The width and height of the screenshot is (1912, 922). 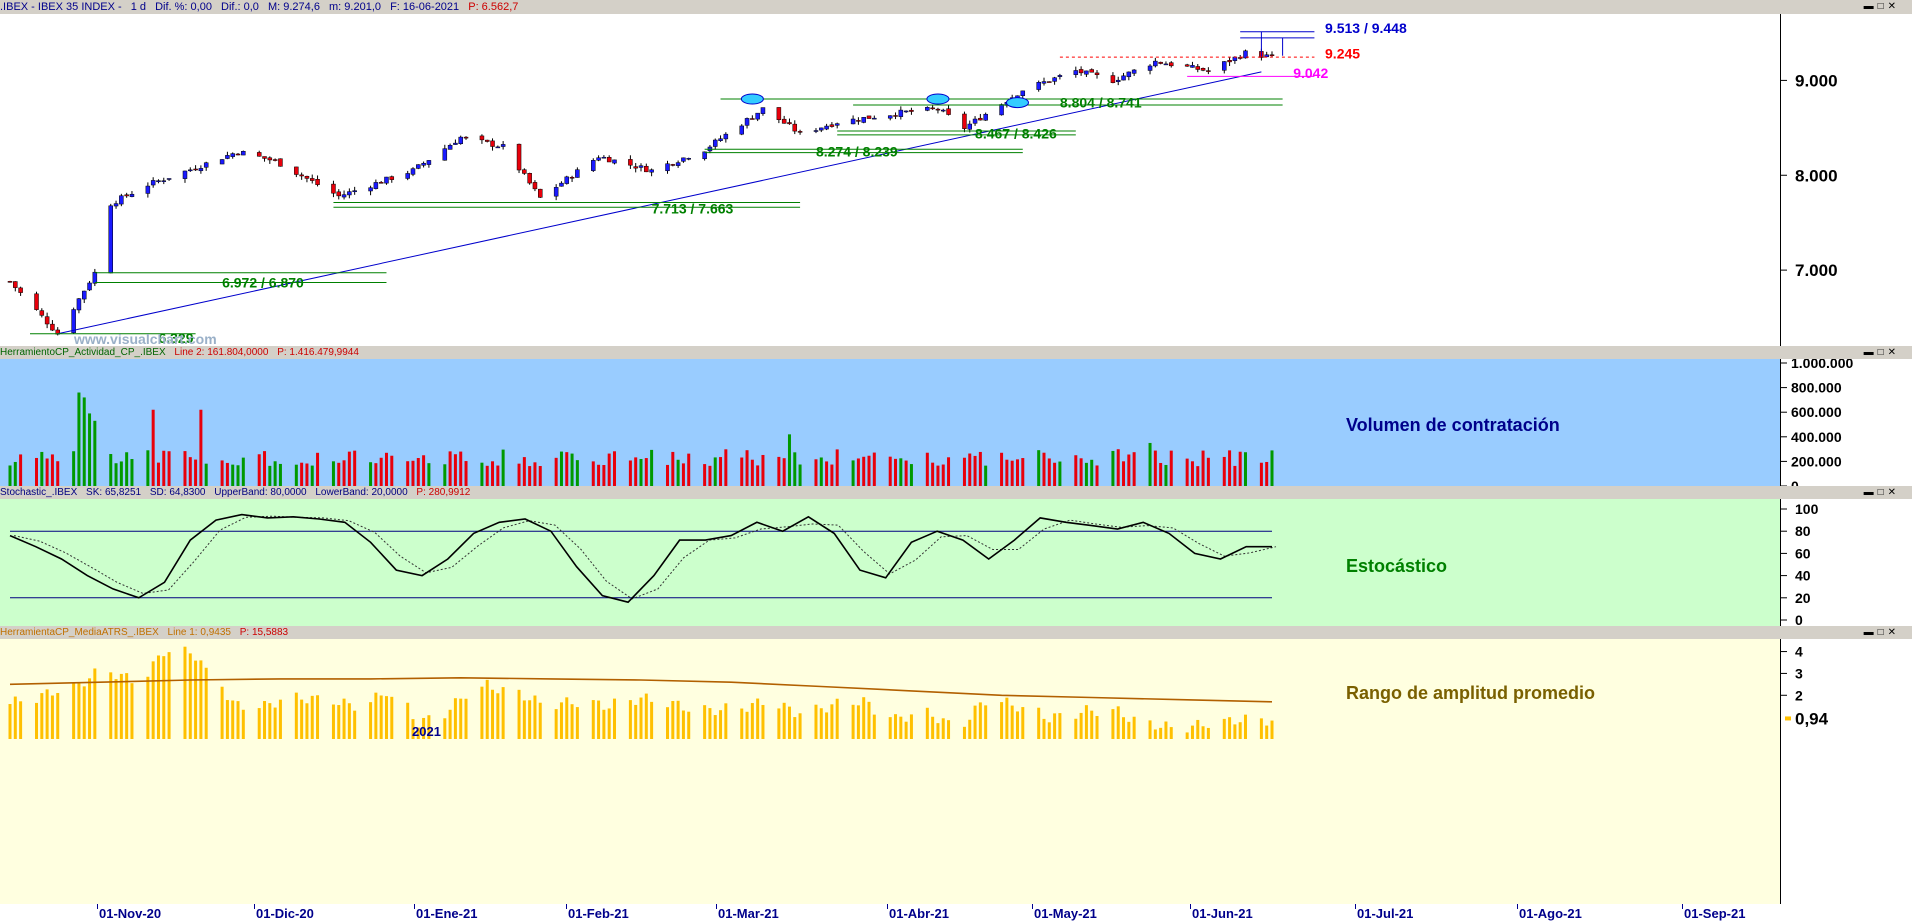 I want to click on stoch-tick-label: 40, so click(x=1803, y=576).